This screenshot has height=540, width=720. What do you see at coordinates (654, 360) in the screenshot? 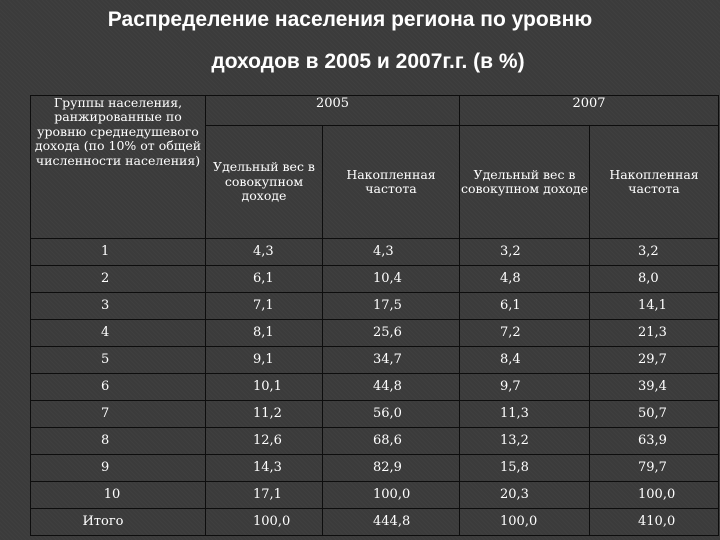
I see `cumulative-2007-cell: 29,7` at bounding box center [654, 360].